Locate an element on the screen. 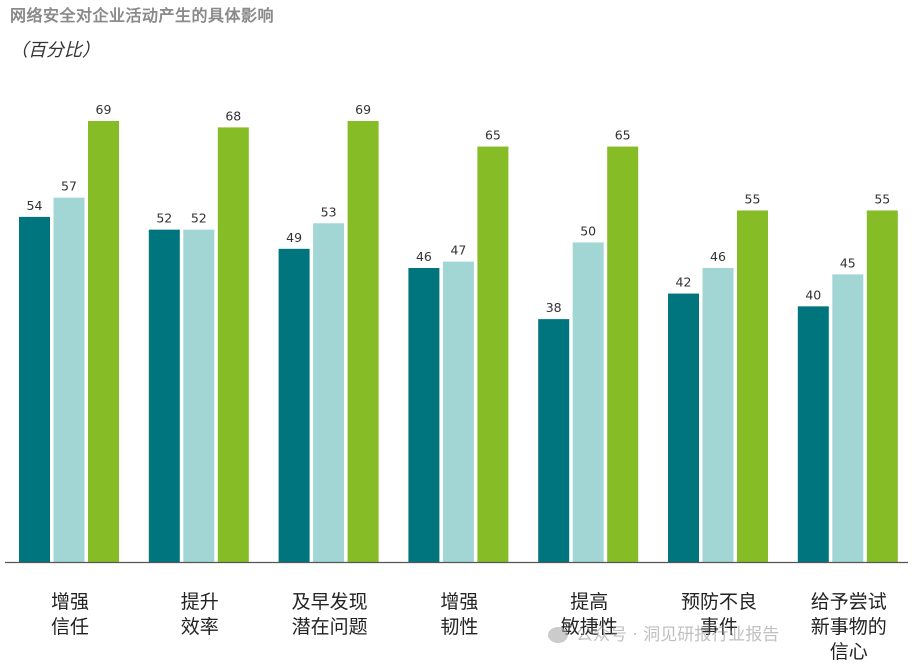  data-label: 53 is located at coordinates (329, 211).